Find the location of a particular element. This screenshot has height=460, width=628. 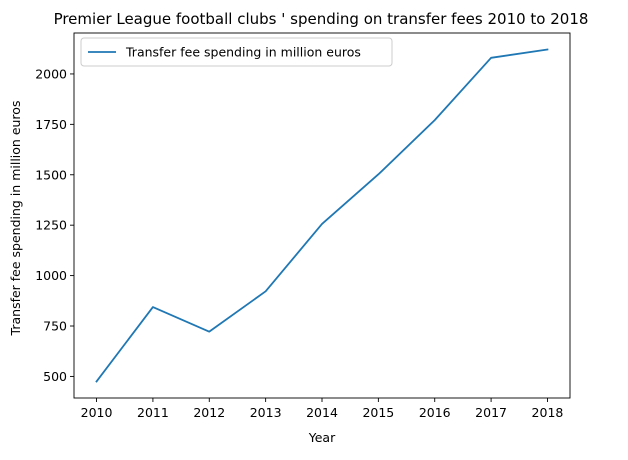

x-tick-label: 2011 is located at coordinates (153, 412).